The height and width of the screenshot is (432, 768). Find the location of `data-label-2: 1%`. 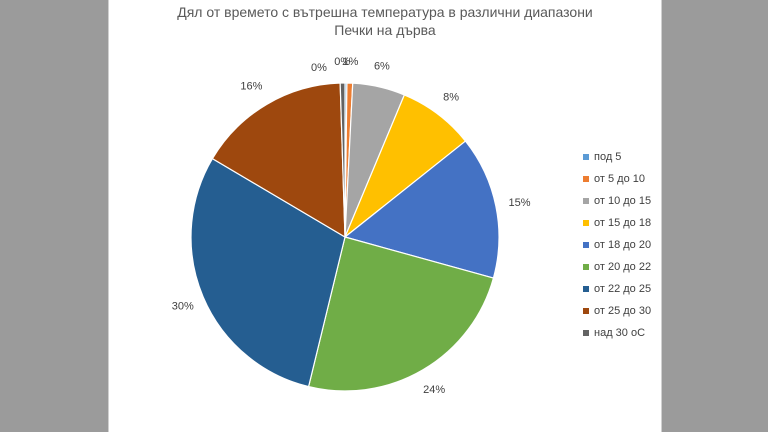

data-label-2: 1% is located at coordinates (351, 62).